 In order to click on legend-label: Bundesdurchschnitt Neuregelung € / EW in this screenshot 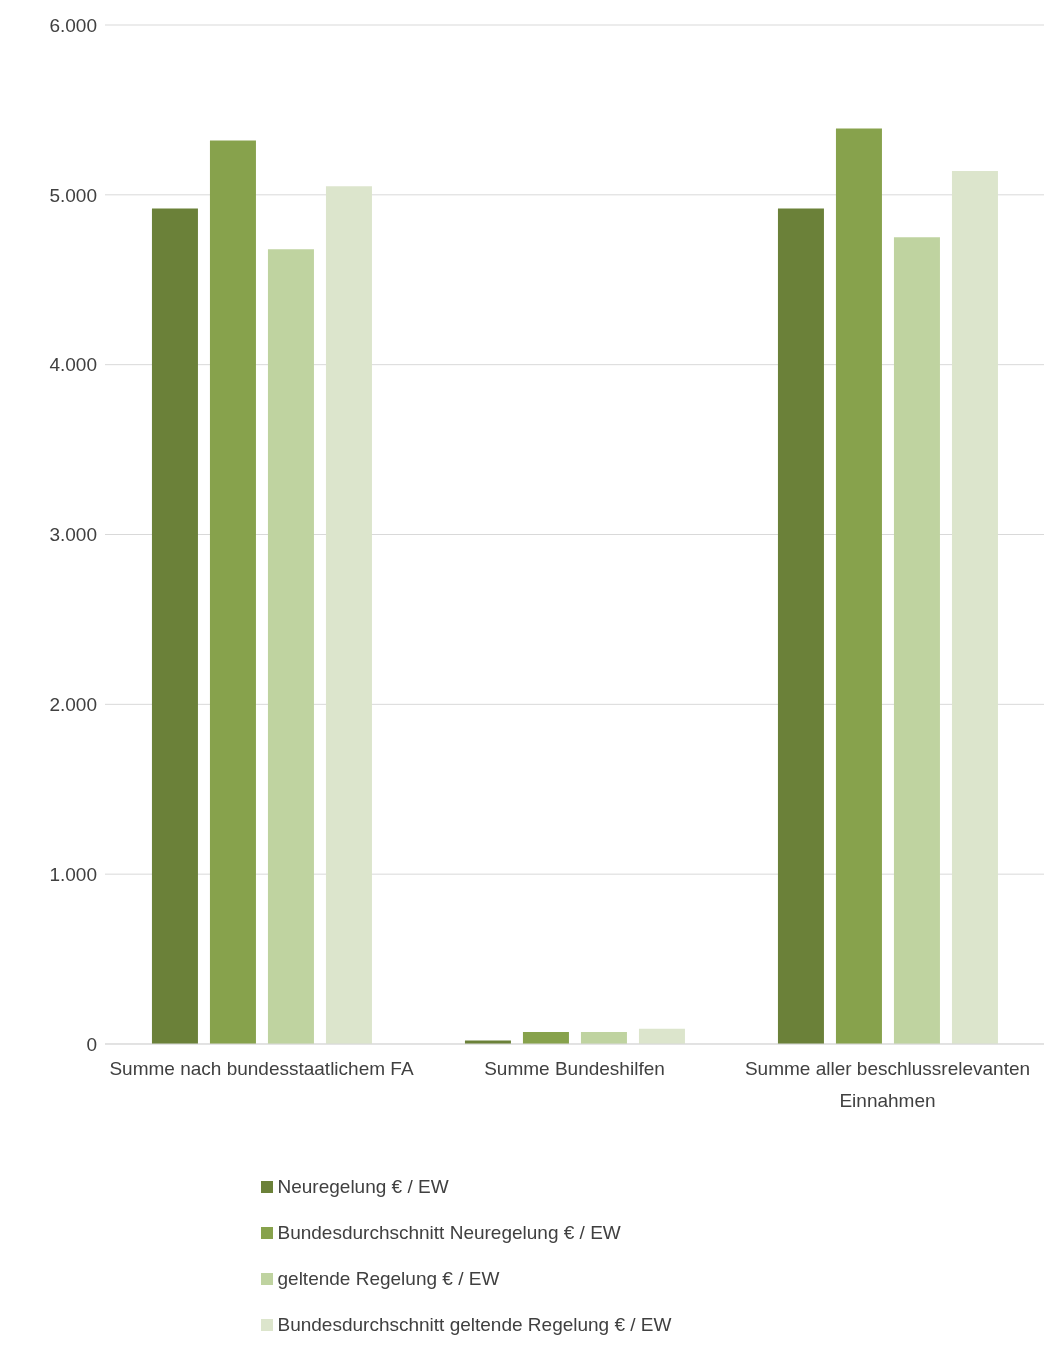, I will do `click(449, 1233)`.